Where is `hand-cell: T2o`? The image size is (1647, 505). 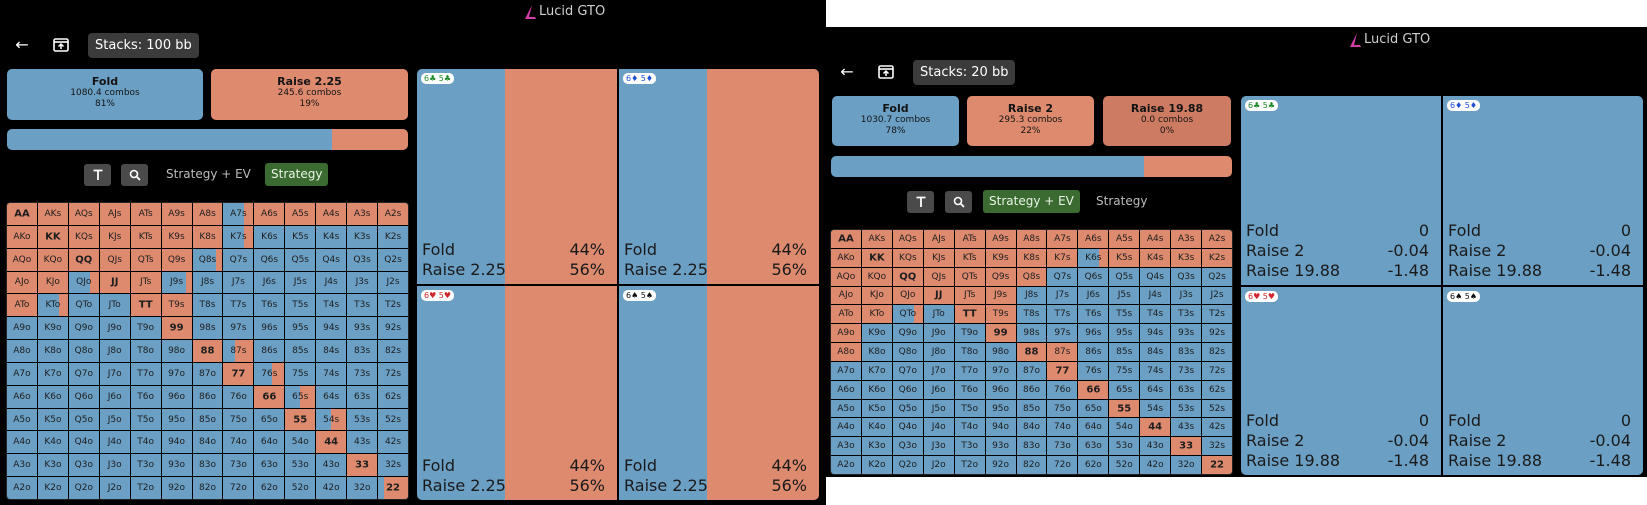 hand-cell: T2o is located at coordinates (969, 465).